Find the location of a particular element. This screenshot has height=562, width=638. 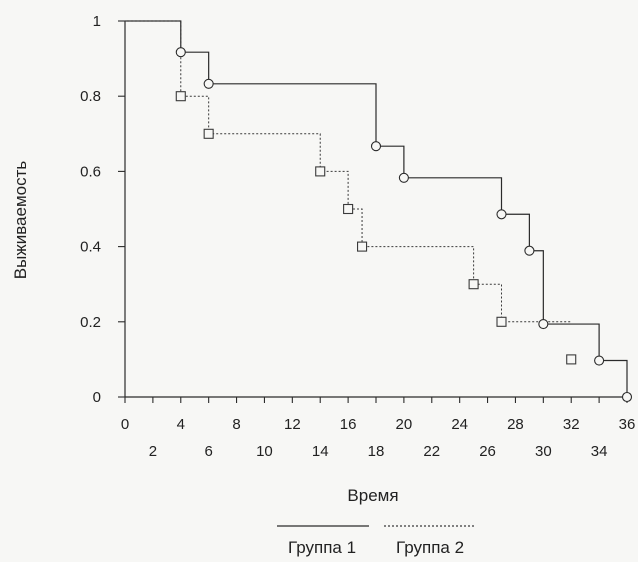

x-axis-ticks: 0 4 8 12 16 20 24 28 32 362 6 10 14 18 22 26 30 34 is located at coordinates (378, 428).